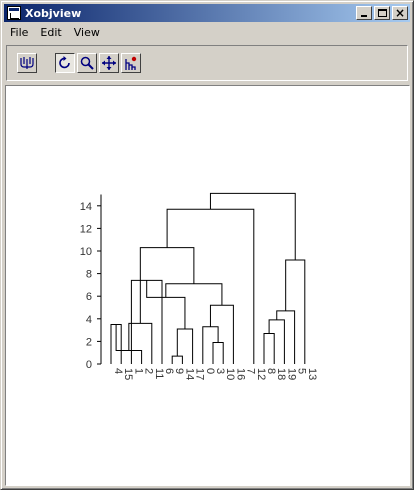 This screenshot has height=490, width=414. What do you see at coordinates (89, 275) in the screenshot?
I see `y-tick-label: 8` at bounding box center [89, 275].